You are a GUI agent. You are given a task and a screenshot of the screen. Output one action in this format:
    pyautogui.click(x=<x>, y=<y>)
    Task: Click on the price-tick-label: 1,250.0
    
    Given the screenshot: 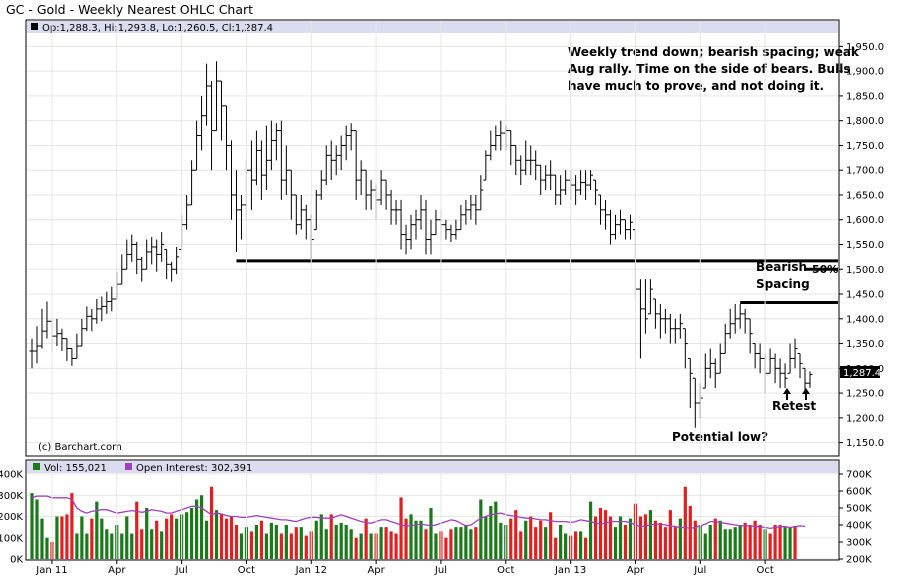 What is the action you would take?
    pyautogui.click(x=865, y=394)
    